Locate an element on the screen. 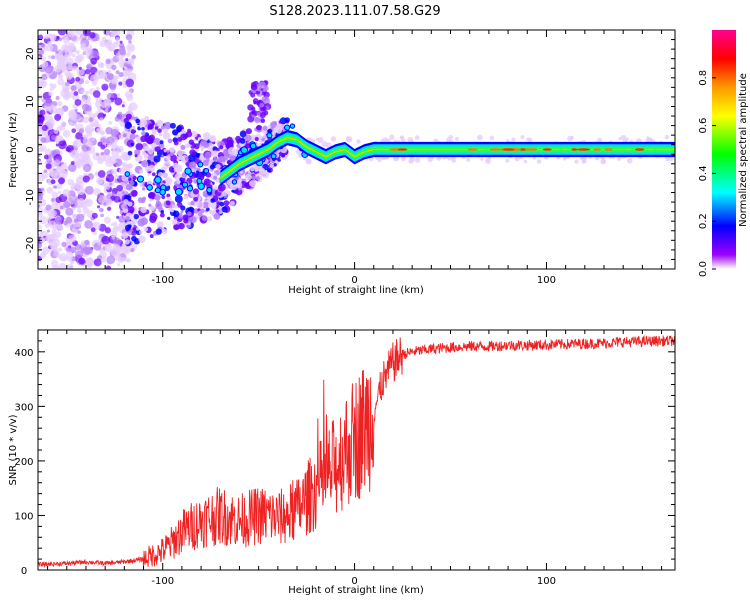  spectrogram-x-tick-label: 0 is located at coordinates (354, 280).